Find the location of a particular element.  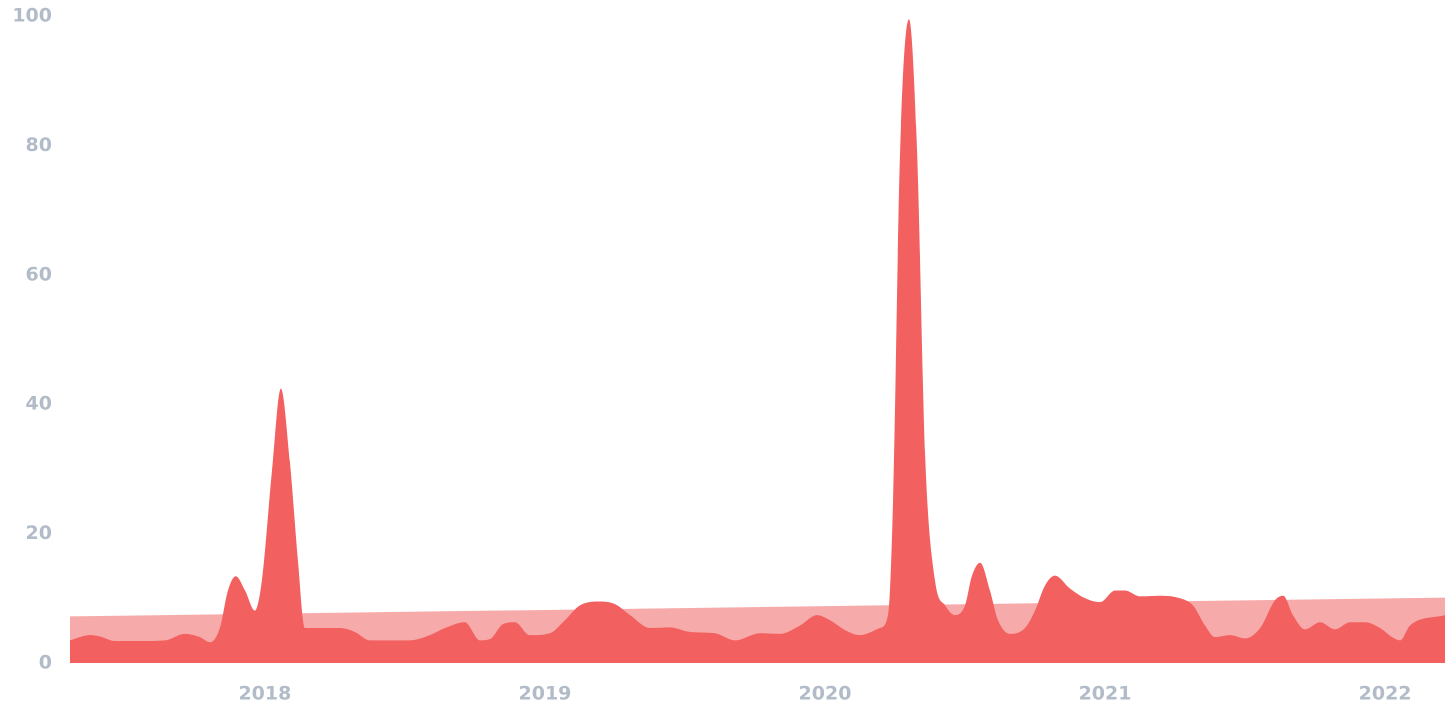

y-tick-label: 20 is located at coordinates (39, 533).